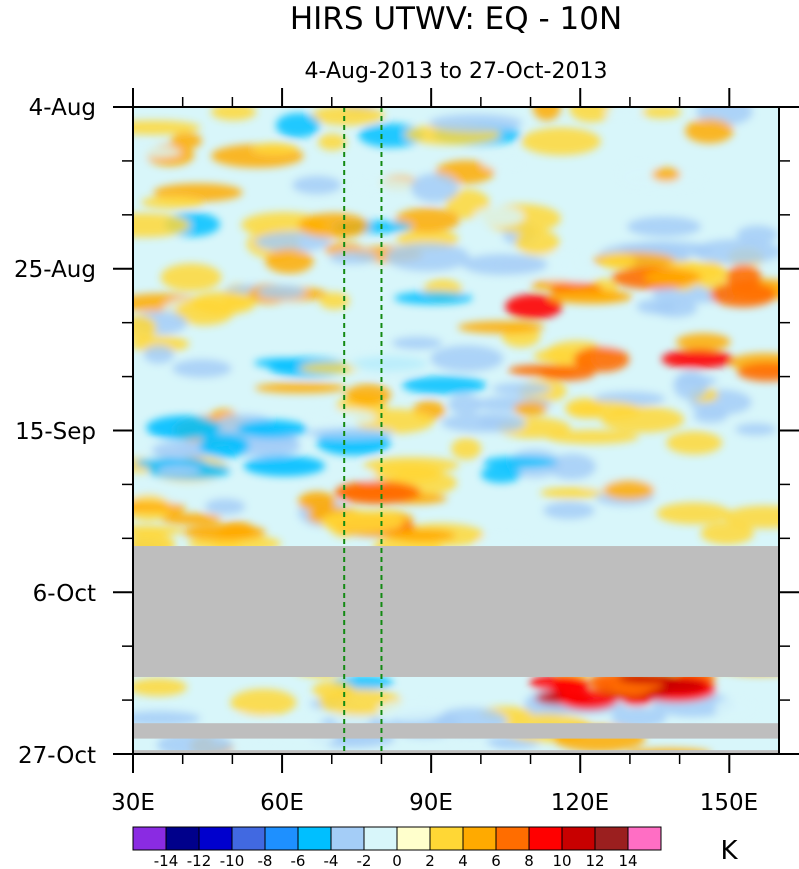 Image resolution: width=799 pixels, height=869 pixels. I want to click on colorbar-unit: K, so click(729, 851).